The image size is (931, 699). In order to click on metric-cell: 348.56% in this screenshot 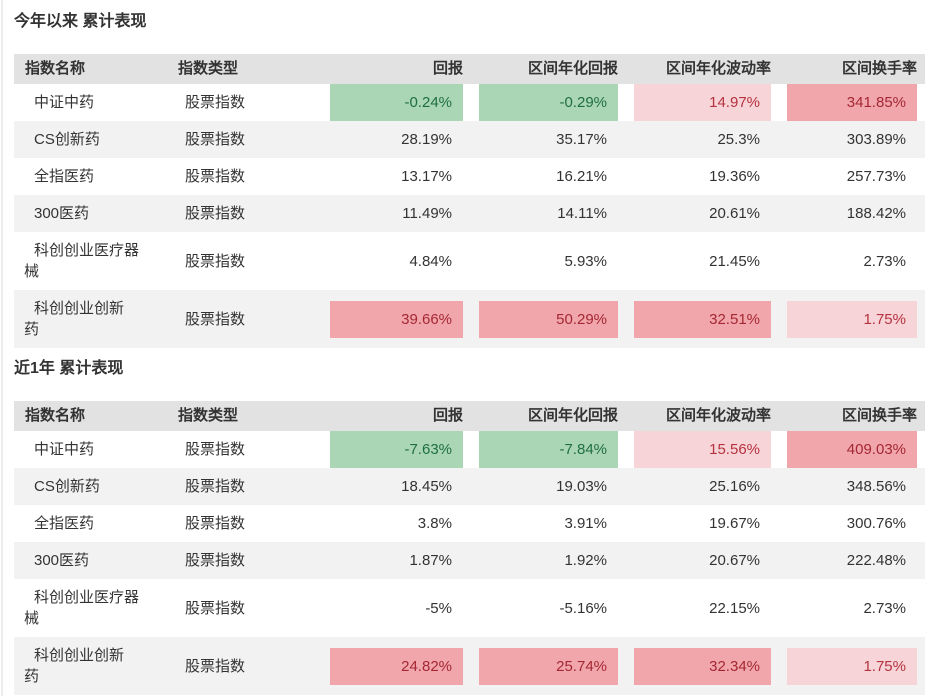, I will do `click(852, 486)`.